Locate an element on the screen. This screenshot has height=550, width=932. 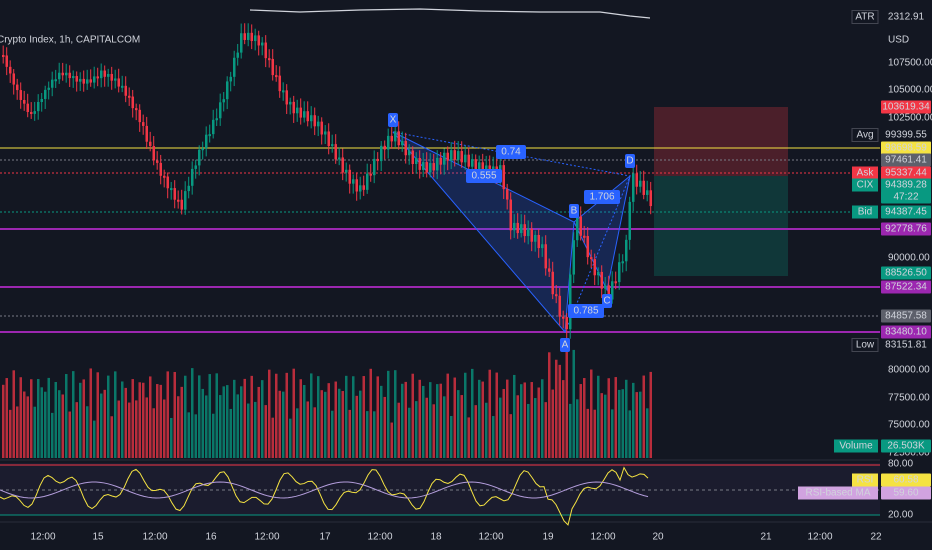
rsi-band is located at coordinates (440, 489).